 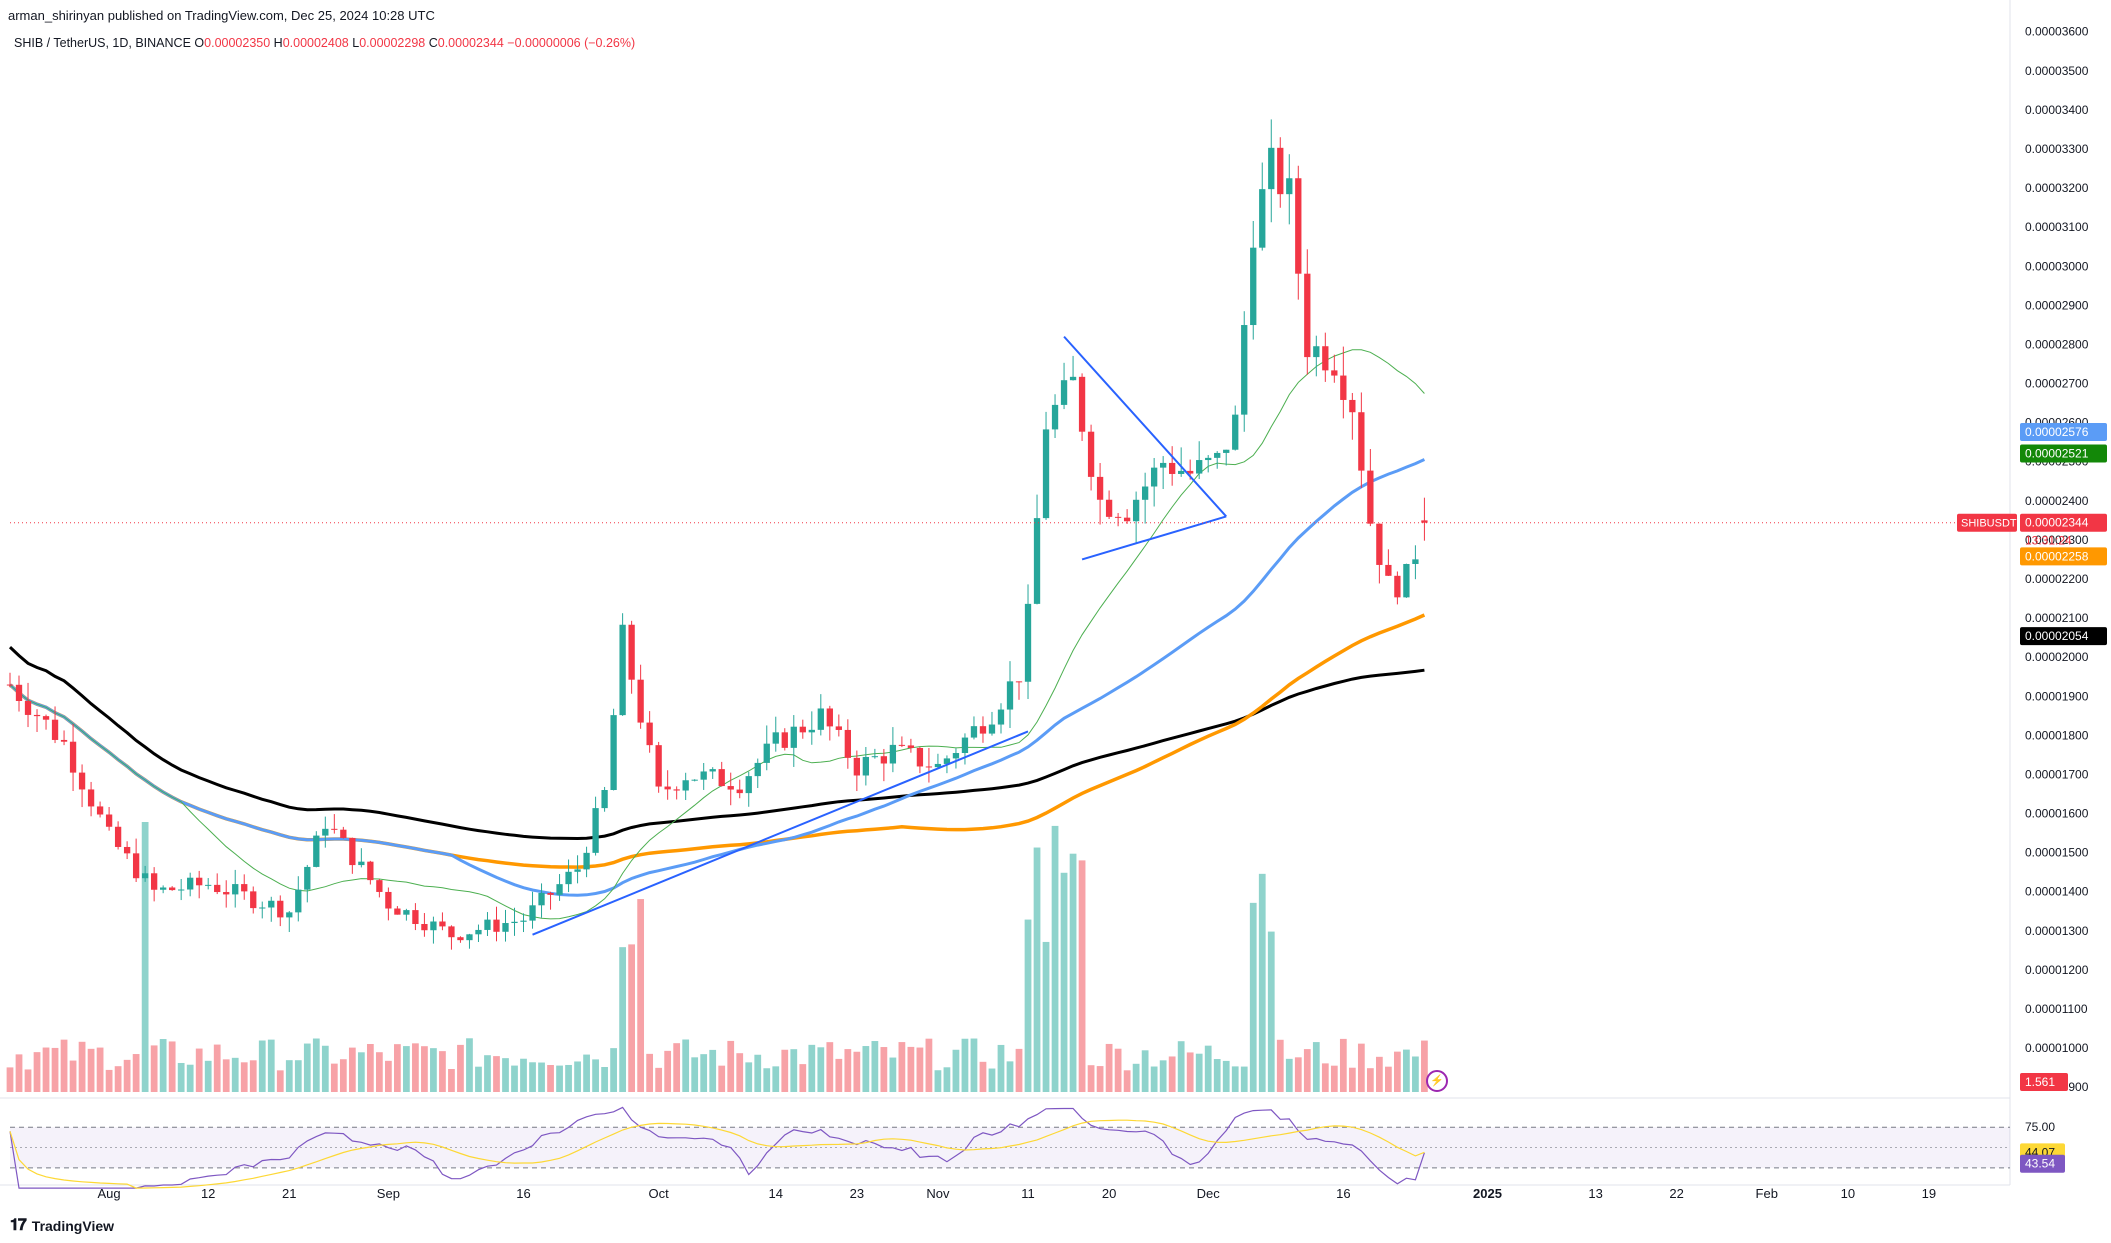 What do you see at coordinates (2063, 453) in the screenshot?
I see `price-label-badge` at bounding box center [2063, 453].